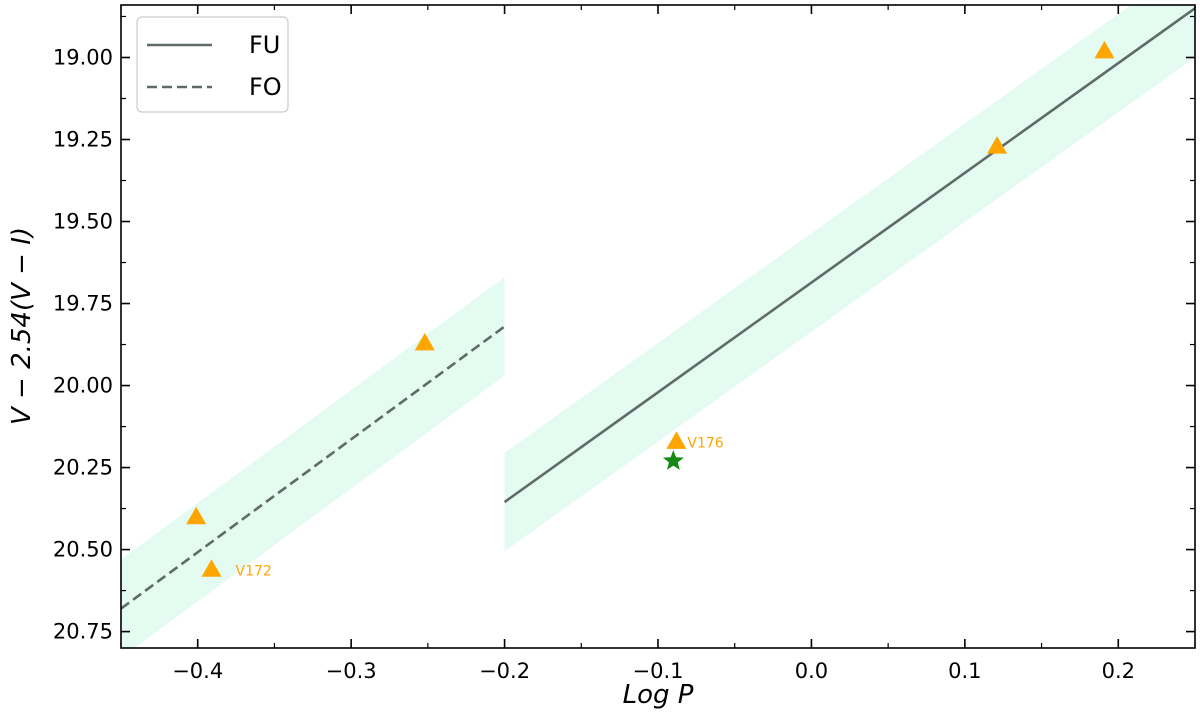  Describe the element at coordinates (658, 695) in the screenshot. I see `x-axis-title: Log P` at that location.